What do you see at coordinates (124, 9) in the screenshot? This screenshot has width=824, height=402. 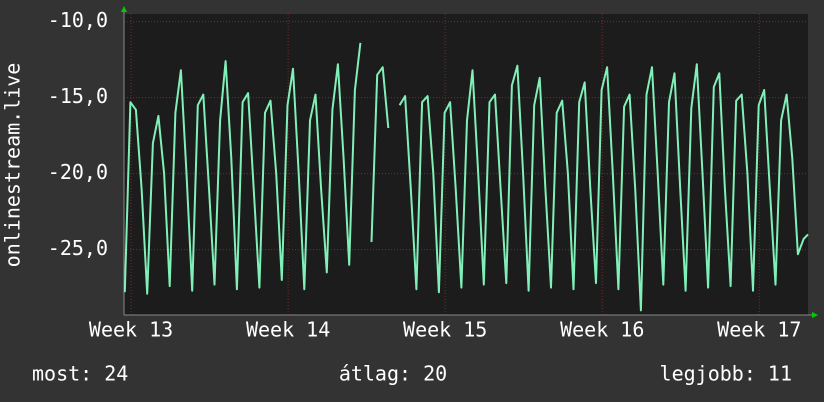 I see `y-arrow` at bounding box center [124, 9].